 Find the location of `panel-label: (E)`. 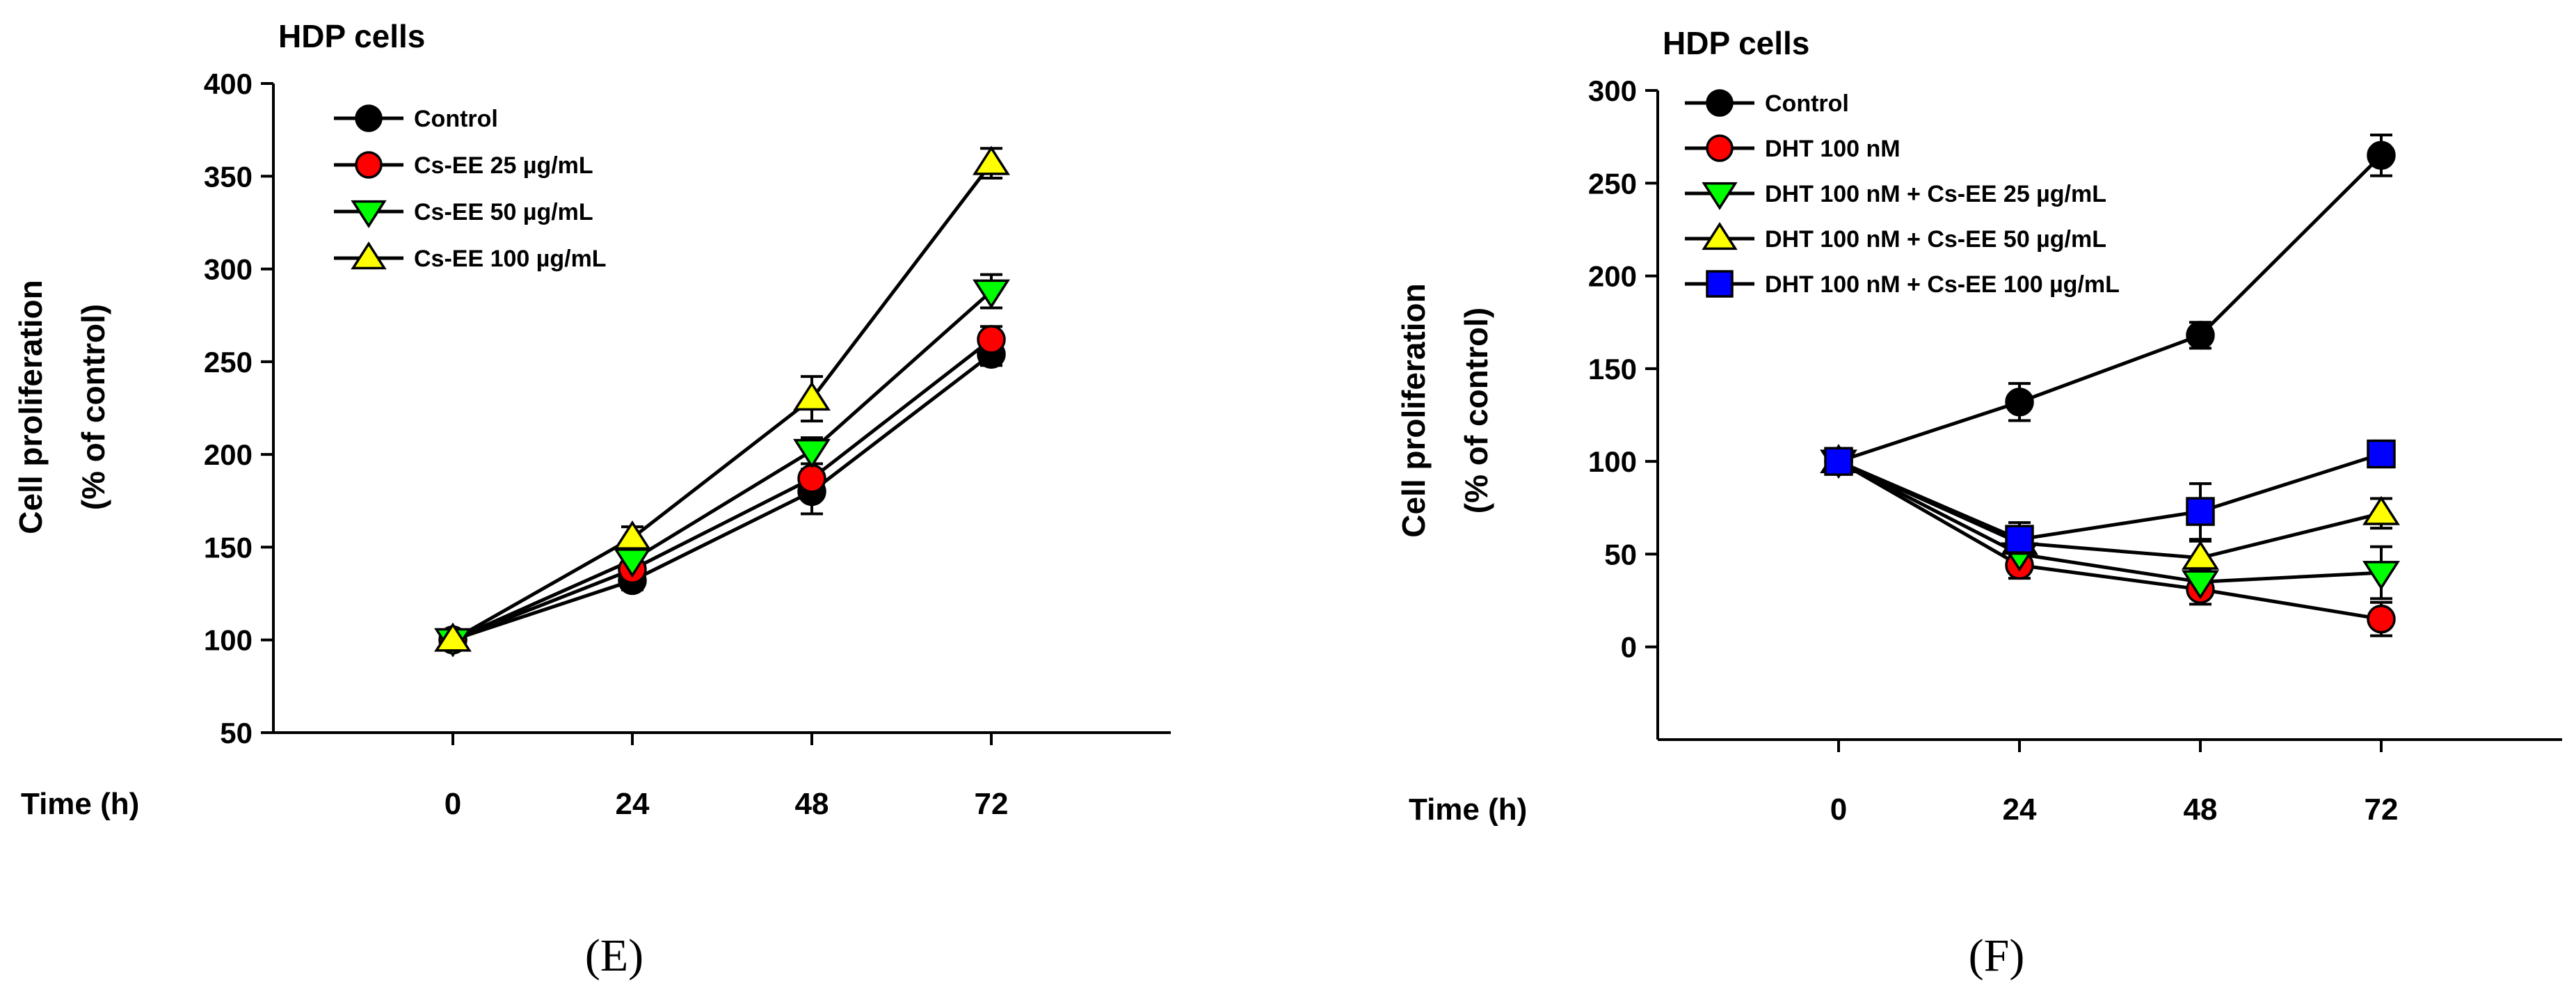

panel-label: (E) is located at coordinates (614, 955).